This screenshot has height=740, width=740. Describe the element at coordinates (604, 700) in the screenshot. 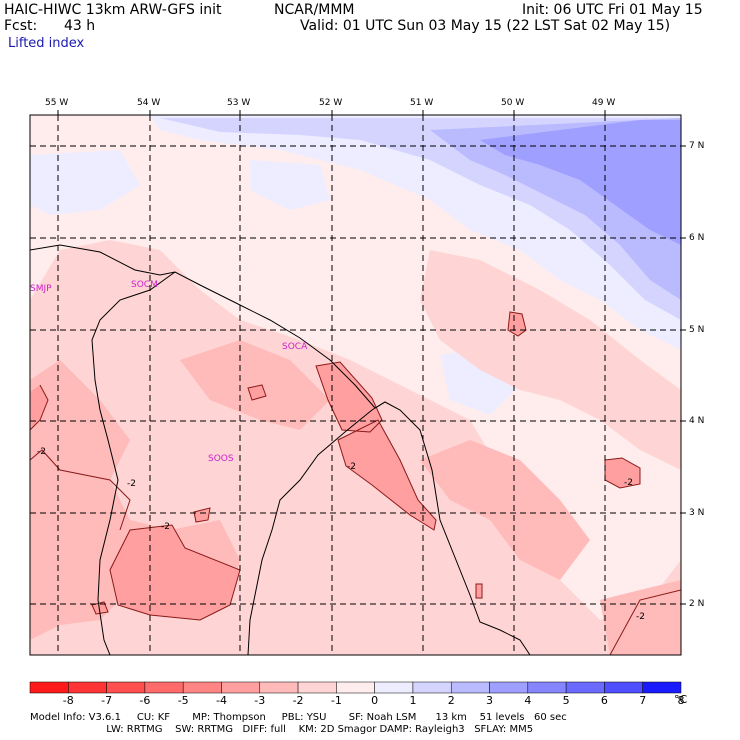

I see `colorbar-value: 6` at that location.